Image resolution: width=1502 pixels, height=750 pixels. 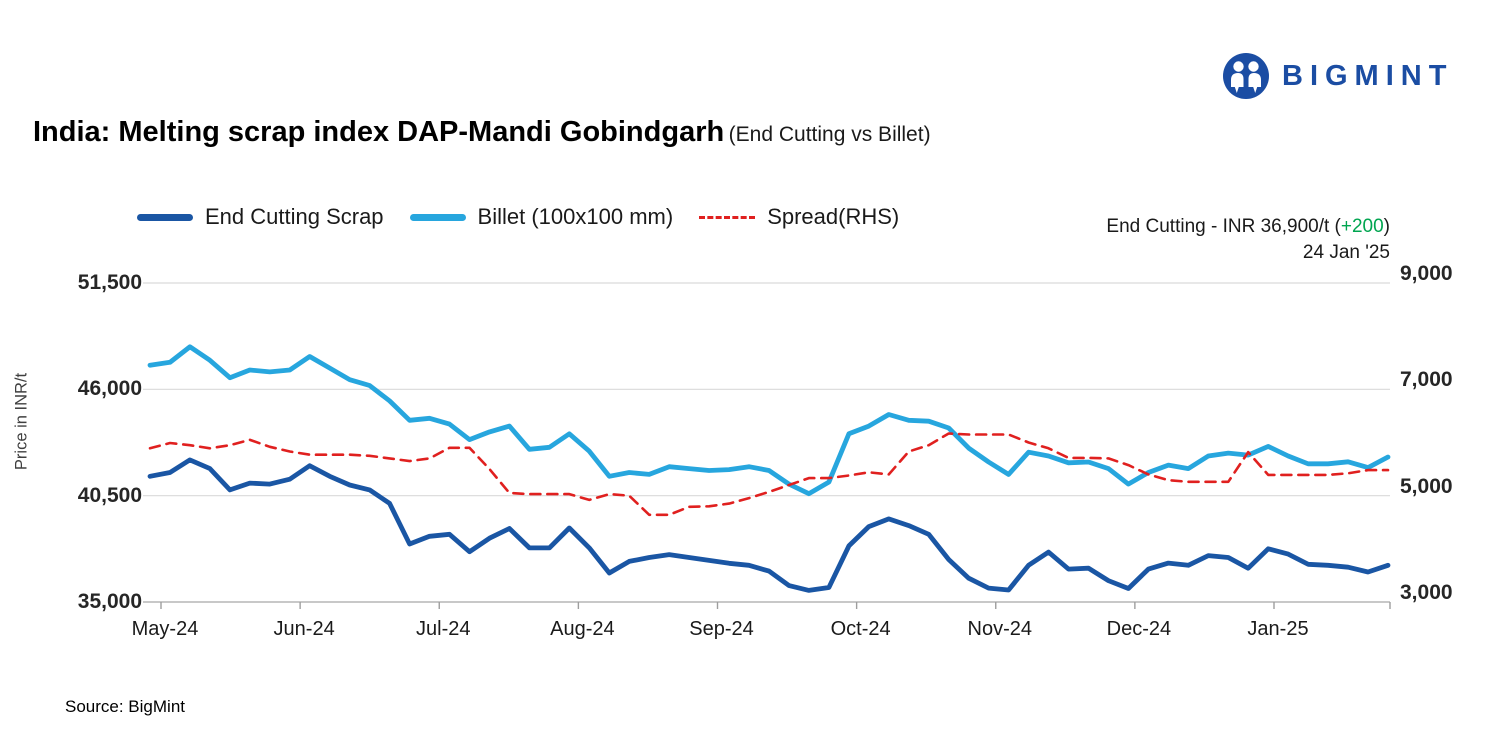 I want to click on spread-dashed-line-swatch, so click(x=727, y=217).